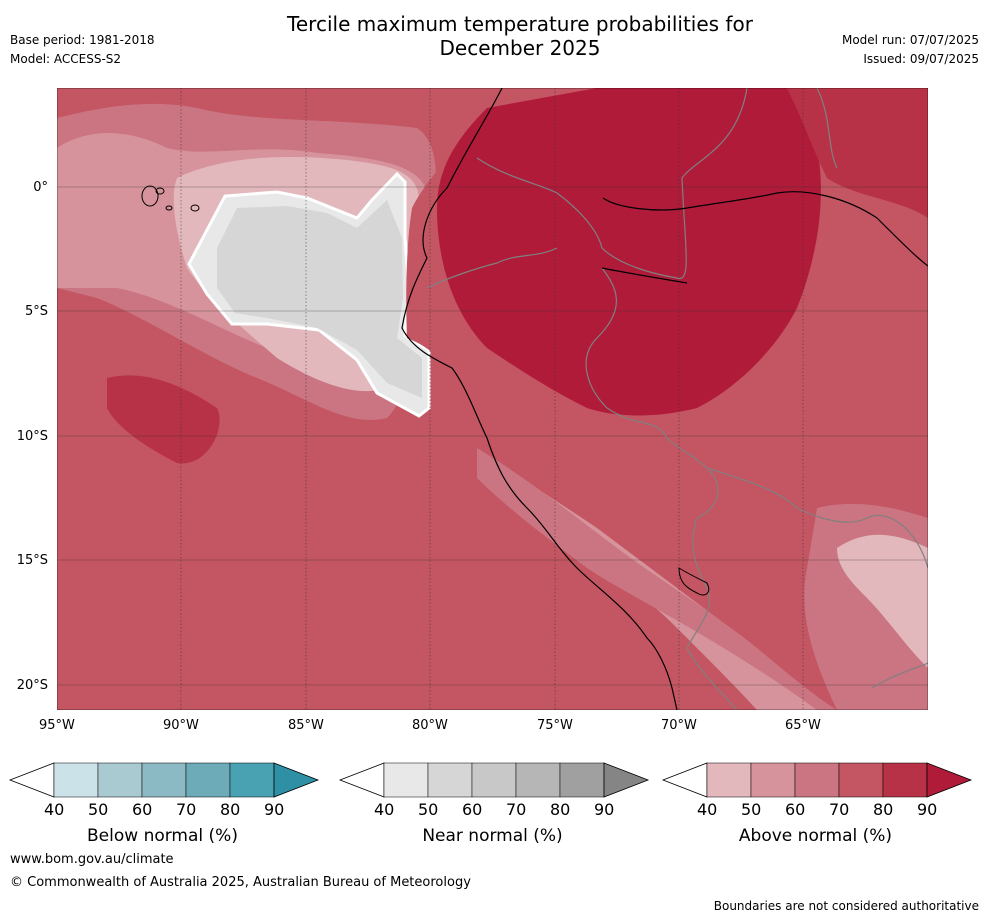 The height and width of the screenshot is (919, 988). Describe the element at coordinates (795, 809) in the screenshot. I see `above-tick-2: 60` at that location.